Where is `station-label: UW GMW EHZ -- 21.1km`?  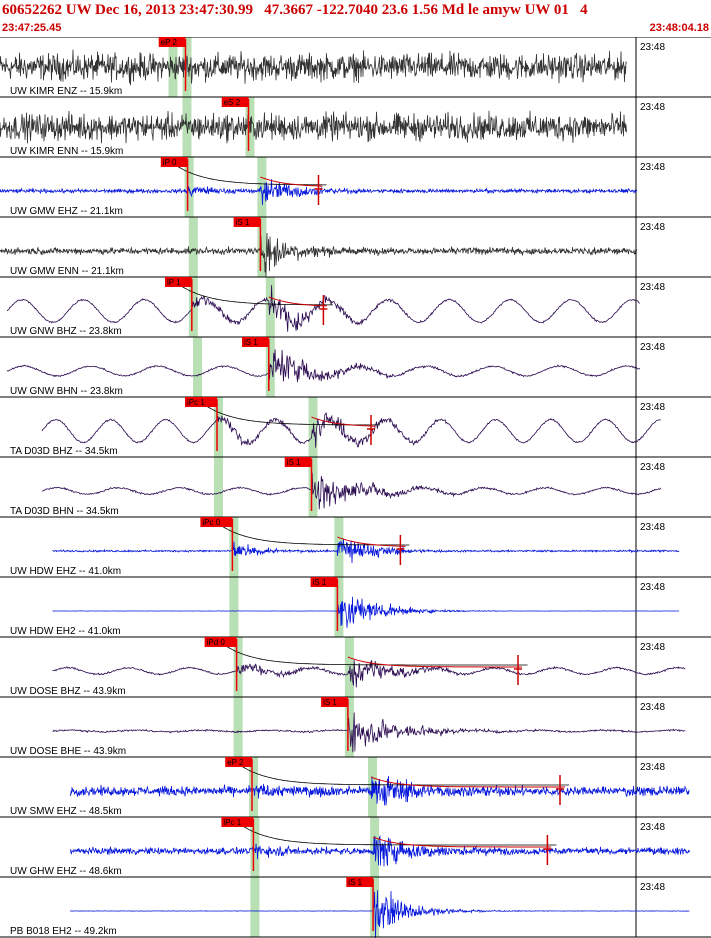
station-label: UW GMW EHZ -- 21.1km is located at coordinates (66, 211).